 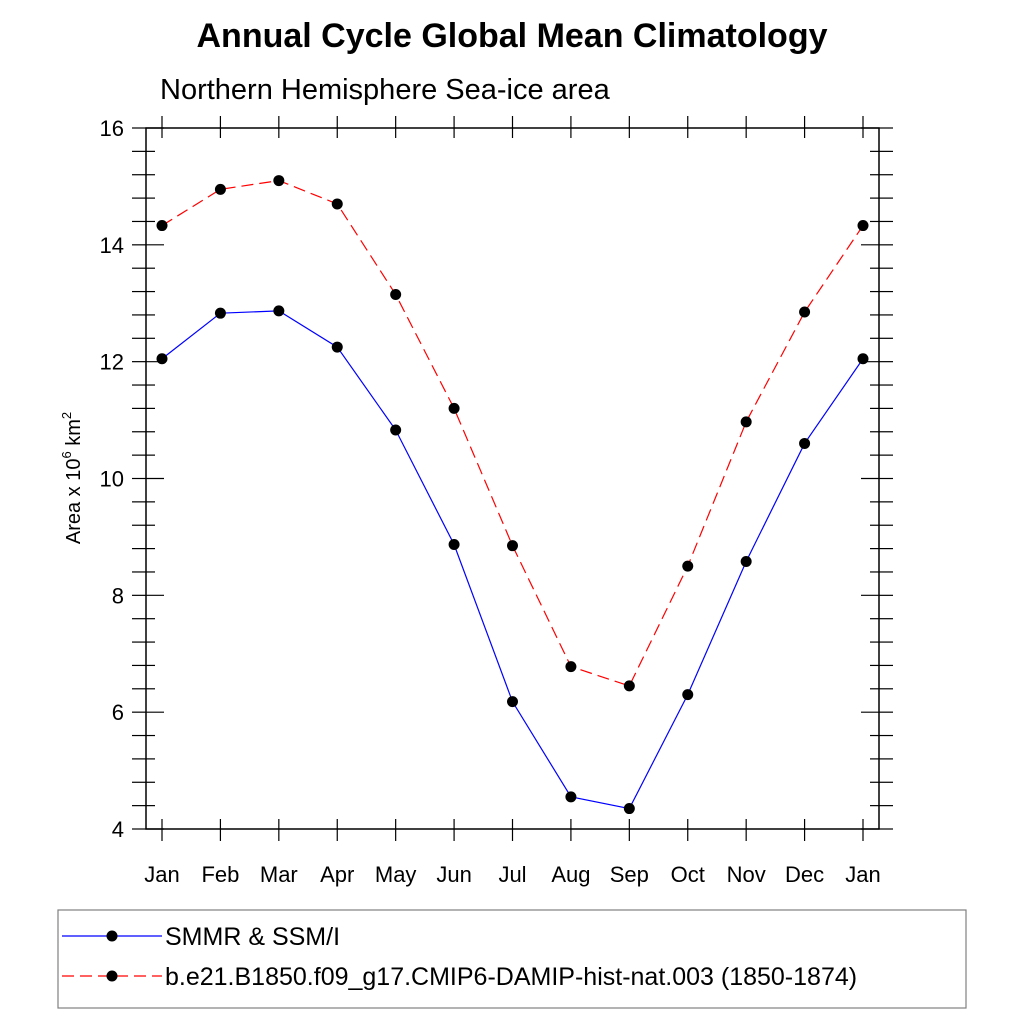 I want to click on x-tick-label: Apr, so click(x=337, y=874).